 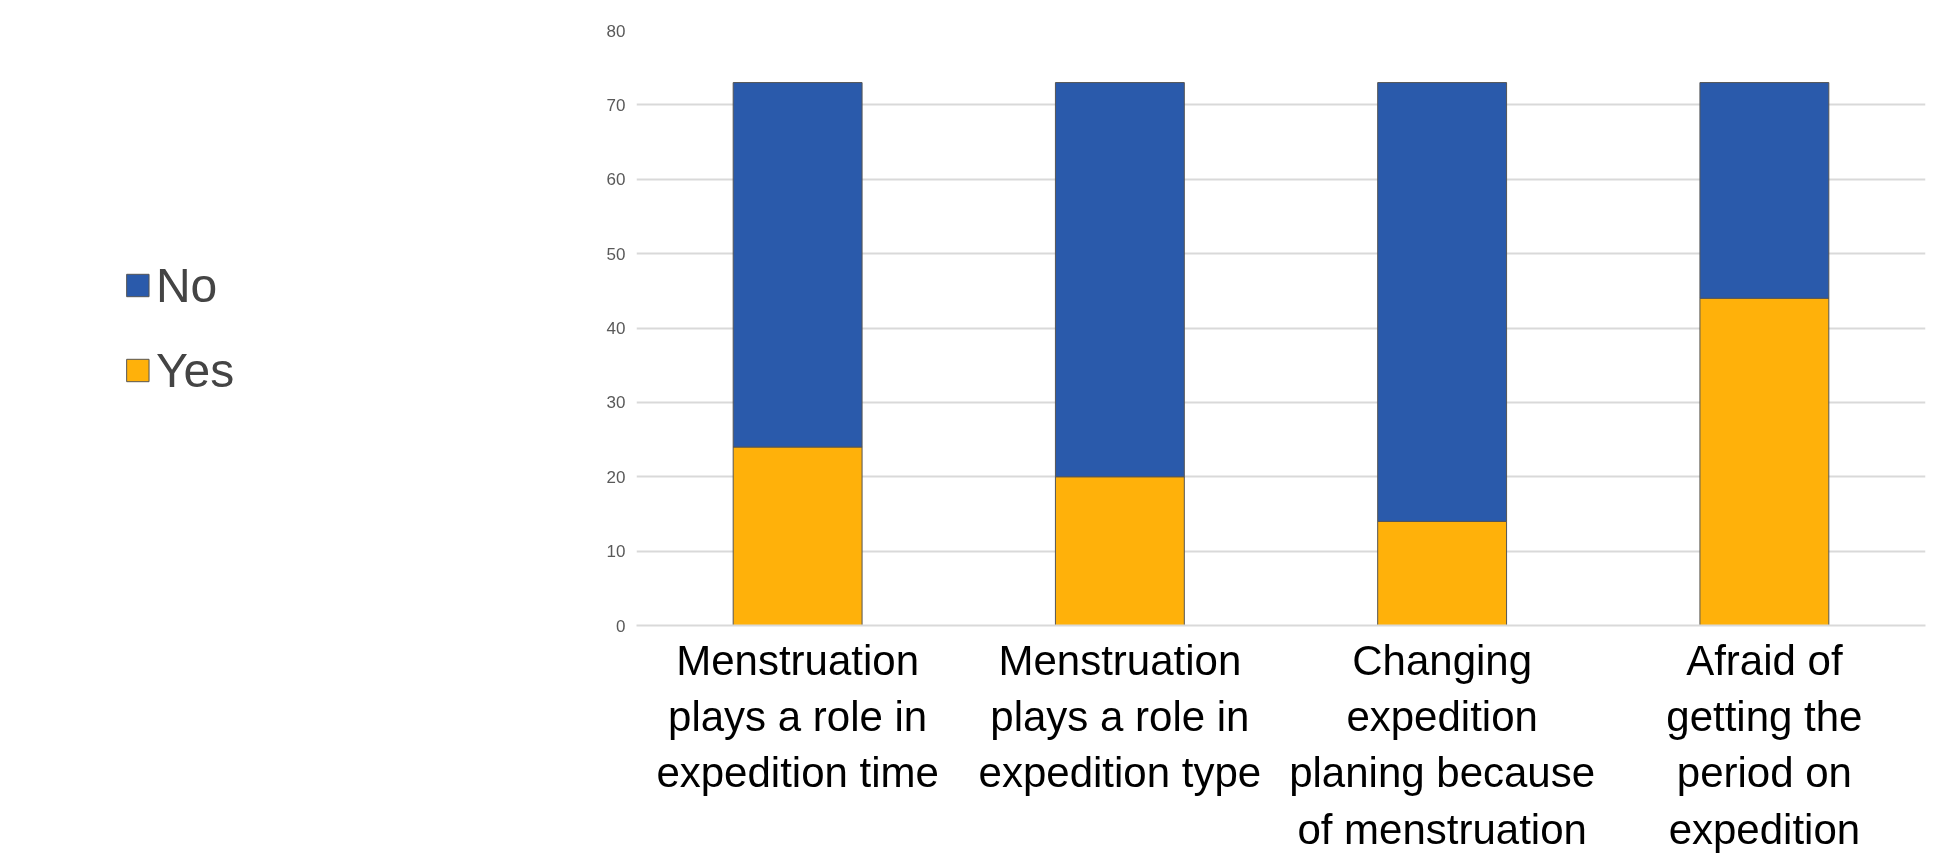 What do you see at coordinates (1442, 744) in the screenshot?
I see `x-tick-label: Changing expedition planing because of menstruation` at bounding box center [1442, 744].